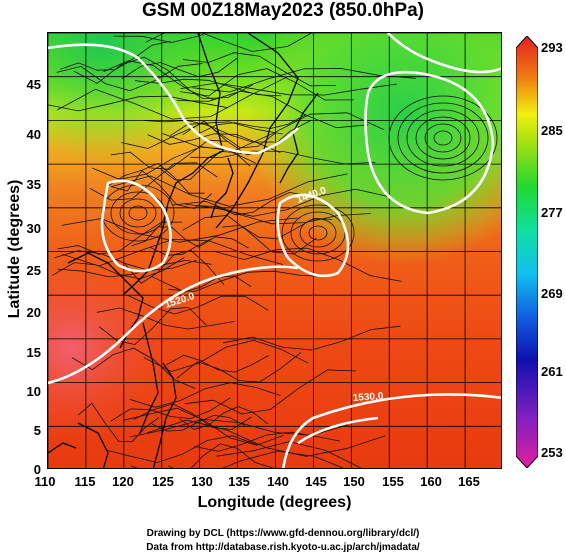 The width and height of the screenshot is (566, 554). Describe the element at coordinates (552, 371) in the screenshot. I see `colorbar-label: 261` at that location.